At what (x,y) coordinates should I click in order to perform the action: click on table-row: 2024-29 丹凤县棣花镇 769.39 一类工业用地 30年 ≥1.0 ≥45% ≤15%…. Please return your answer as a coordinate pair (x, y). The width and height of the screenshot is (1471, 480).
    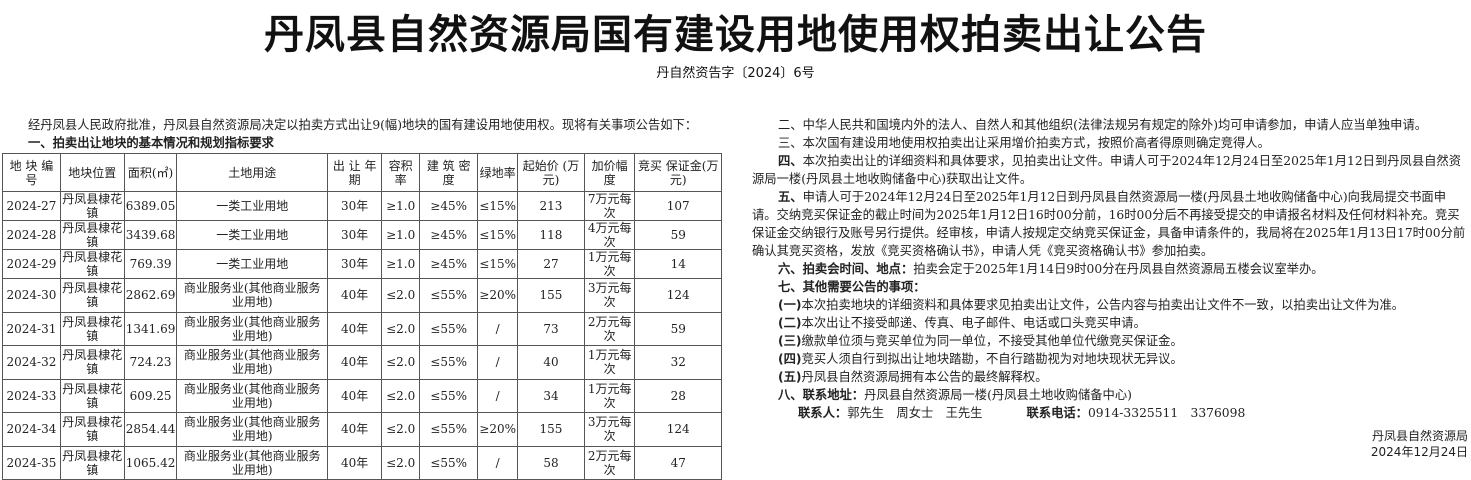
    Looking at the image, I should click on (362, 264).